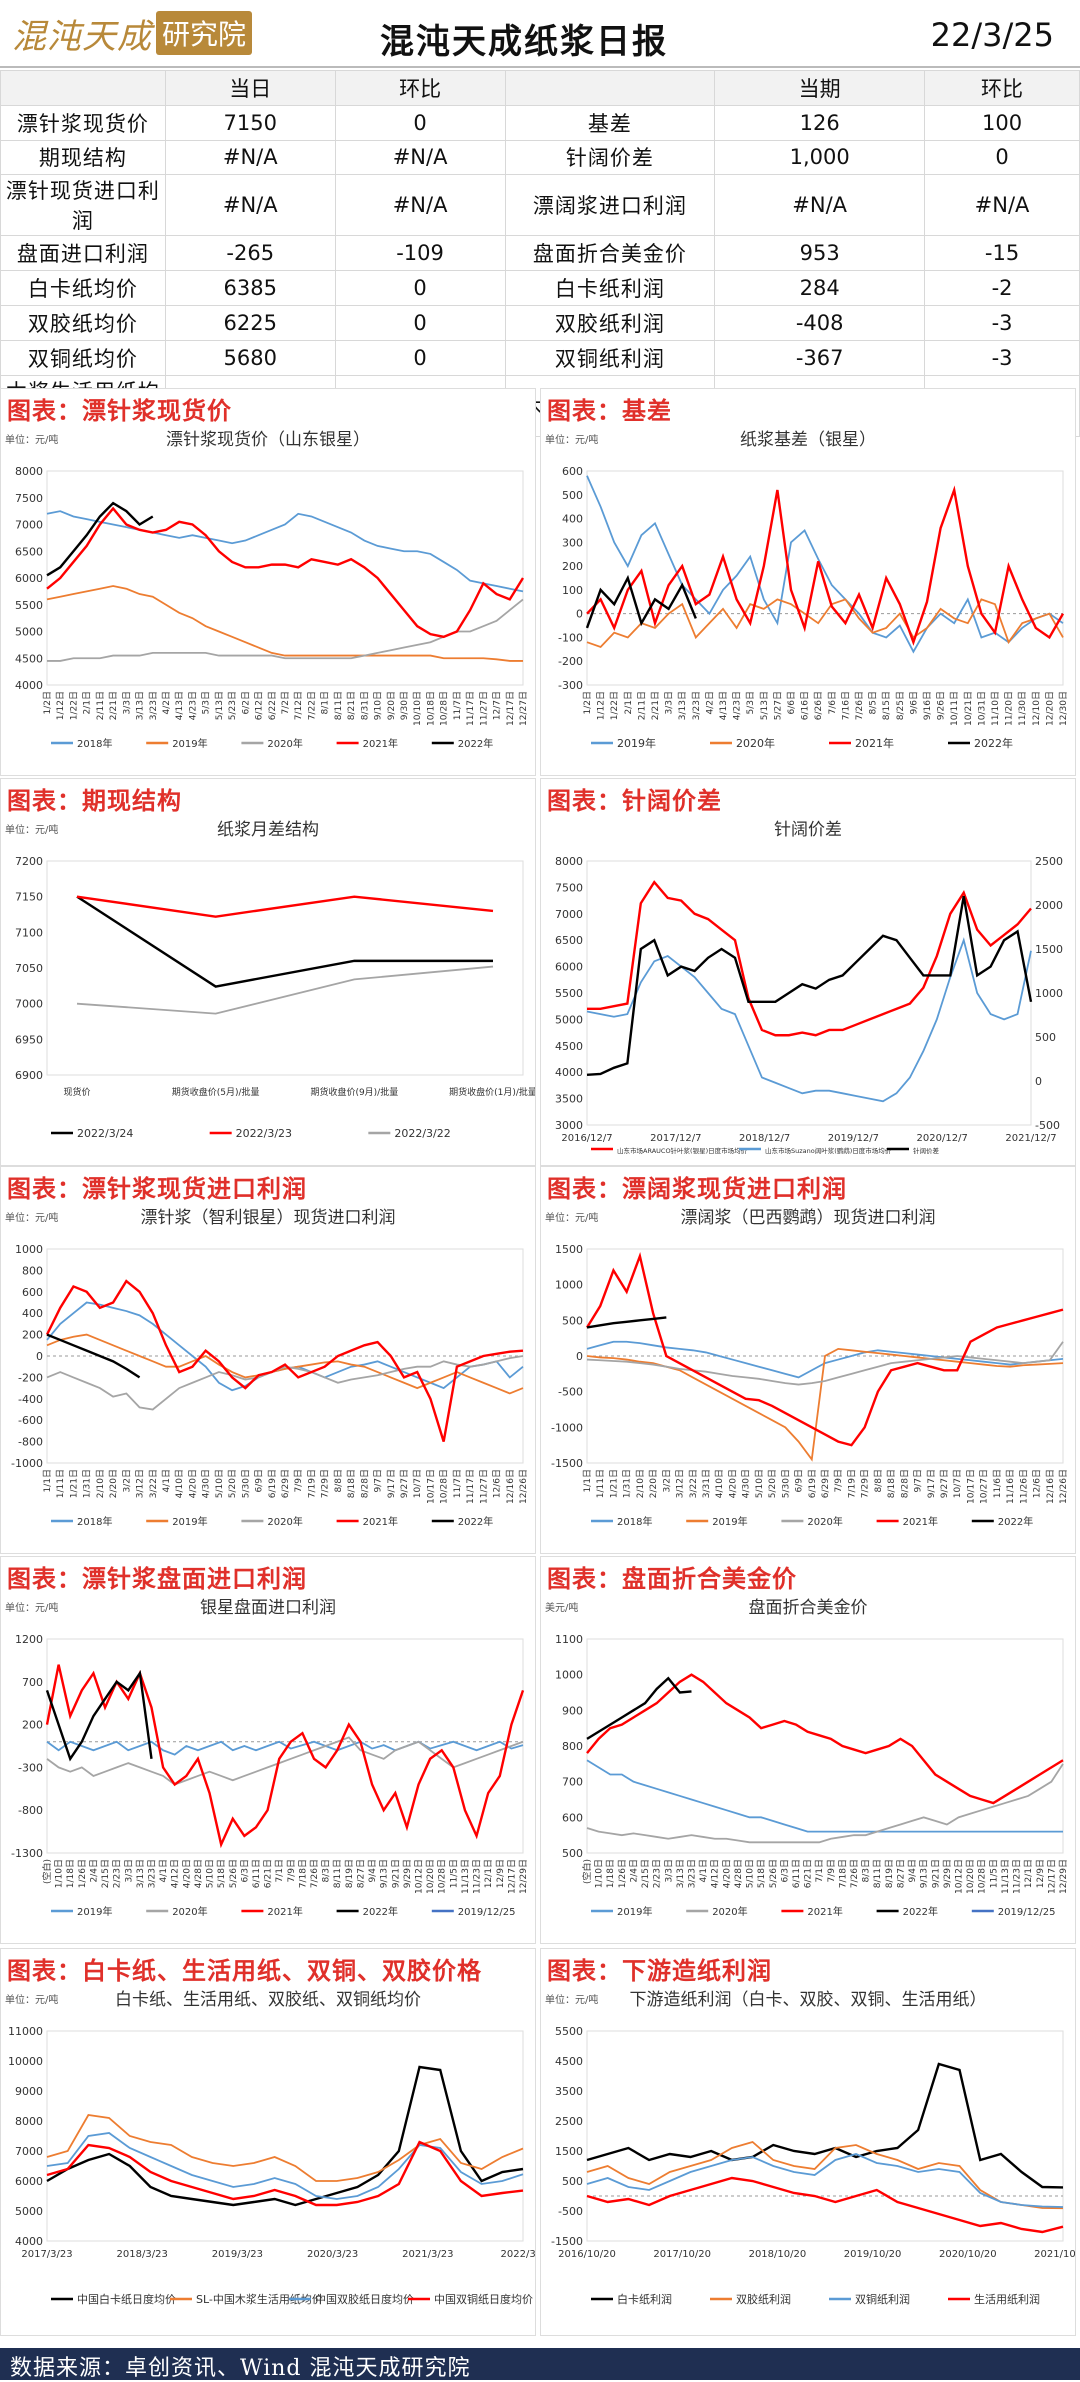 Image resolution: width=1080 pixels, height=2382 pixels. I want to click on legend-item: 双铜纸利润, so click(882, 2299).